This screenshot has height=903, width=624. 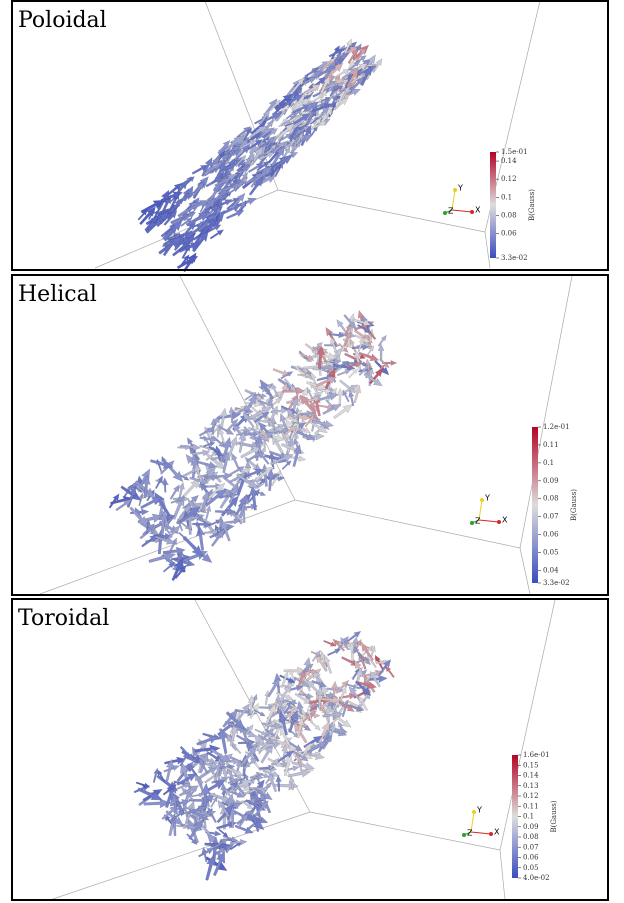 I want to click on colorbar-tick-label: 0.07, so click(x=531, y=847).